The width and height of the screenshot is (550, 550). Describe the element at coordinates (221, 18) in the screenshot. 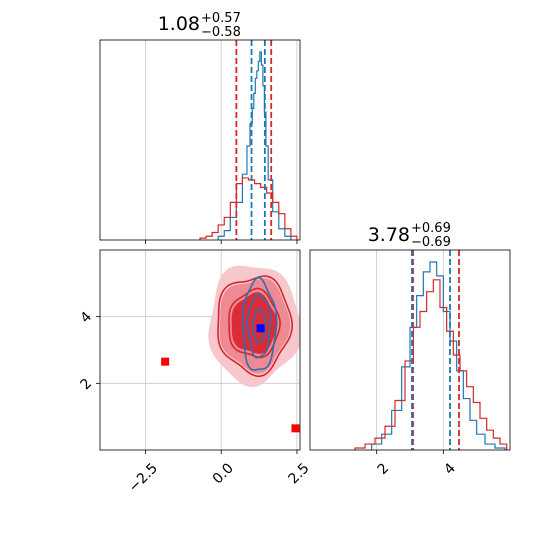

I see `x-marginal-title-upper: +0.57` at that location.